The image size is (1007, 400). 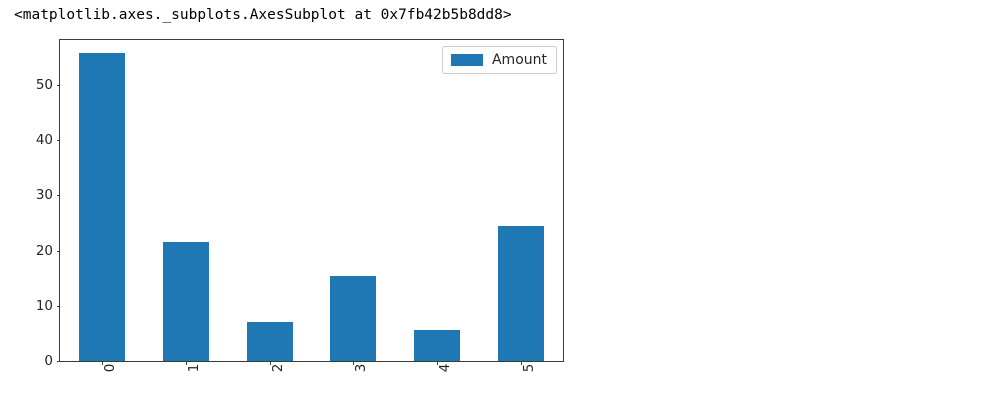 I want to click on chart-legend: Amount, so click(x=499, y=60).